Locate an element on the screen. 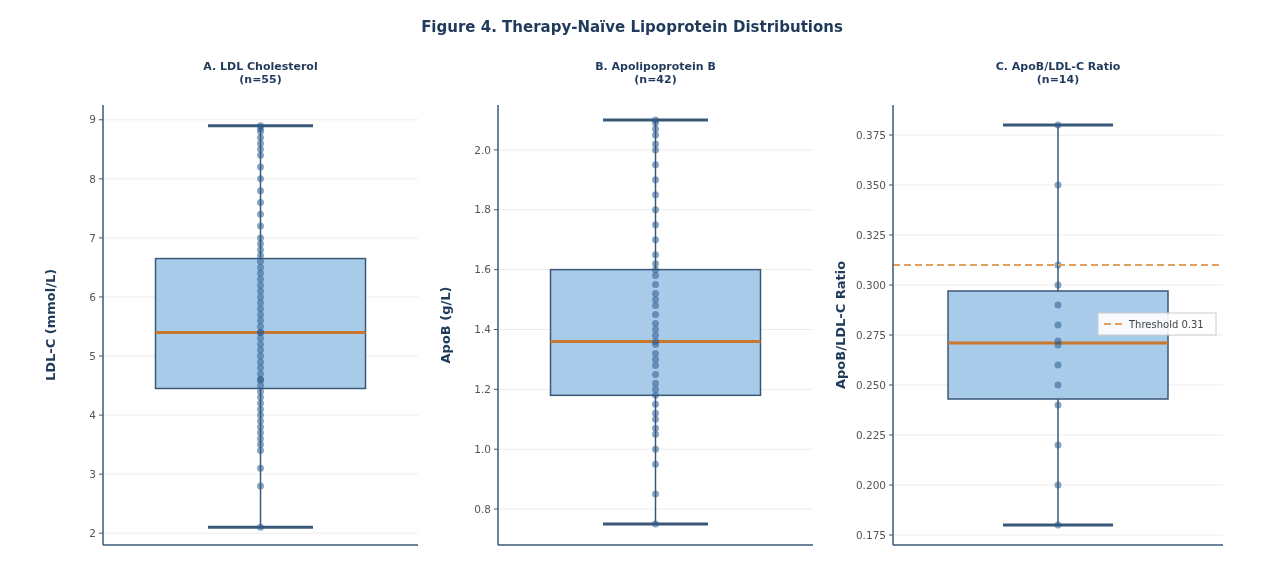  y-tick-label: 1.6 is located at coordinates (483, 269).